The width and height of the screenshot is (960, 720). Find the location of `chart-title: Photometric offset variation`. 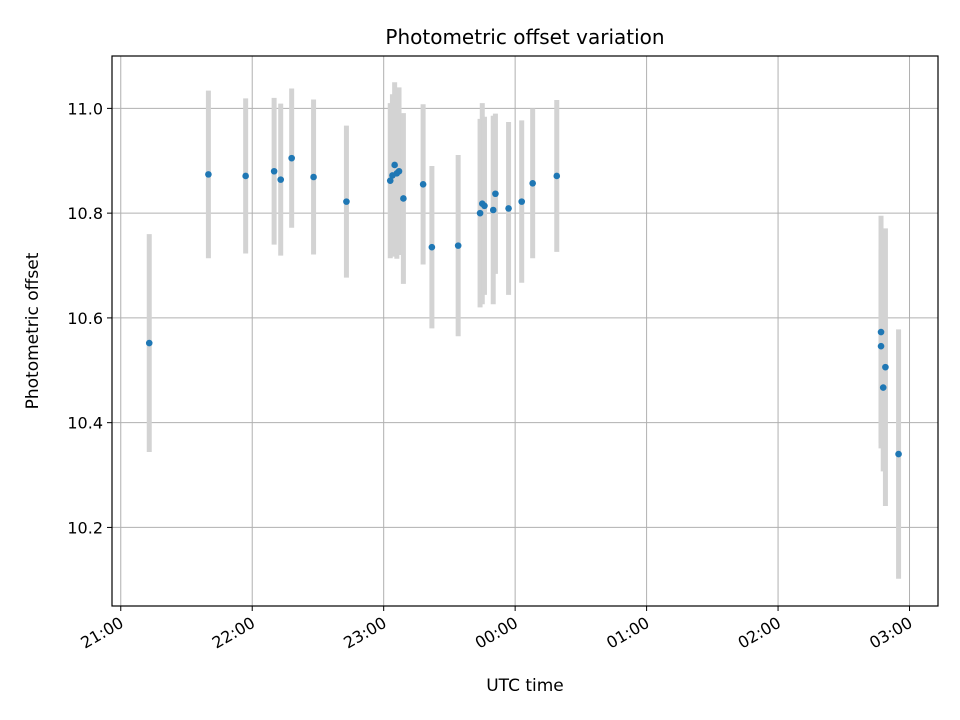

chart-title: Photometric offset variation is located at coordinates (524, 37).